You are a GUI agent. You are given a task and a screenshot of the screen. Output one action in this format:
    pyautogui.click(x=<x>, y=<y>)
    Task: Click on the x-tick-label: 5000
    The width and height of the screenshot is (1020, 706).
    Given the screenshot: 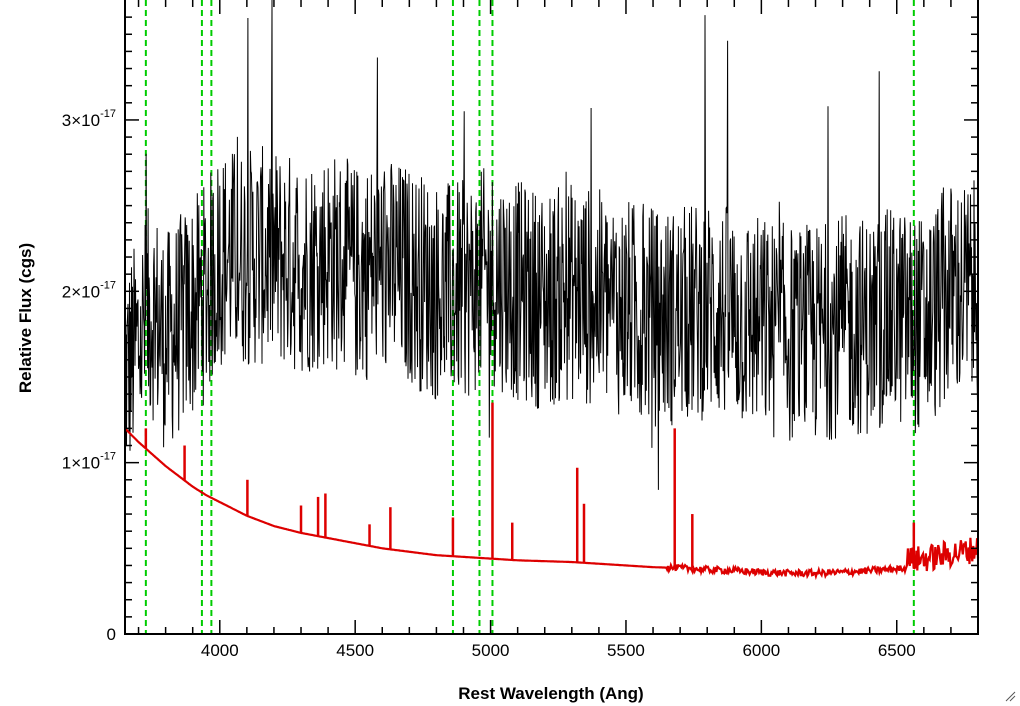 What is the action you would take?
    pyautogui.click(x=491, y=650)
    